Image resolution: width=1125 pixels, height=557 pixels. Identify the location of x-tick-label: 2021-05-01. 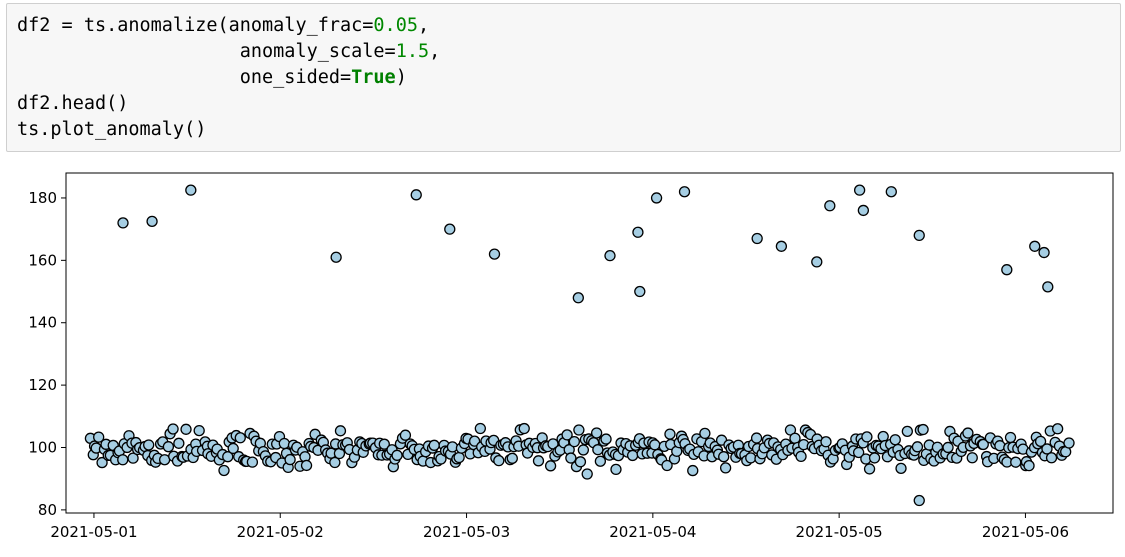
(93, 532).